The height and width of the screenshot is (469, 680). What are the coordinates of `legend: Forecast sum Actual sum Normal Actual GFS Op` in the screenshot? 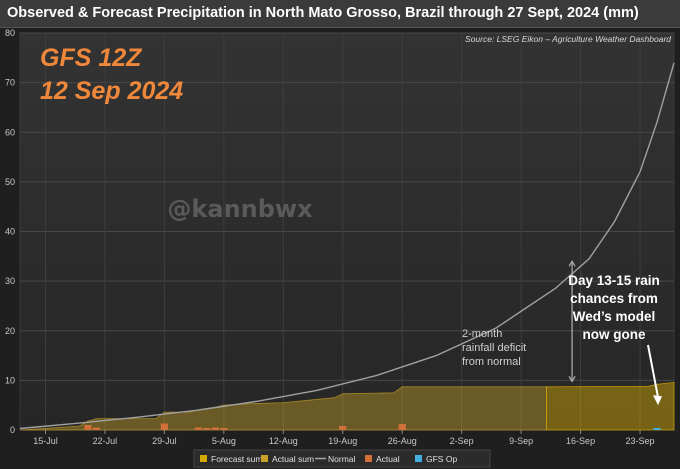 It's located at (328, 459).